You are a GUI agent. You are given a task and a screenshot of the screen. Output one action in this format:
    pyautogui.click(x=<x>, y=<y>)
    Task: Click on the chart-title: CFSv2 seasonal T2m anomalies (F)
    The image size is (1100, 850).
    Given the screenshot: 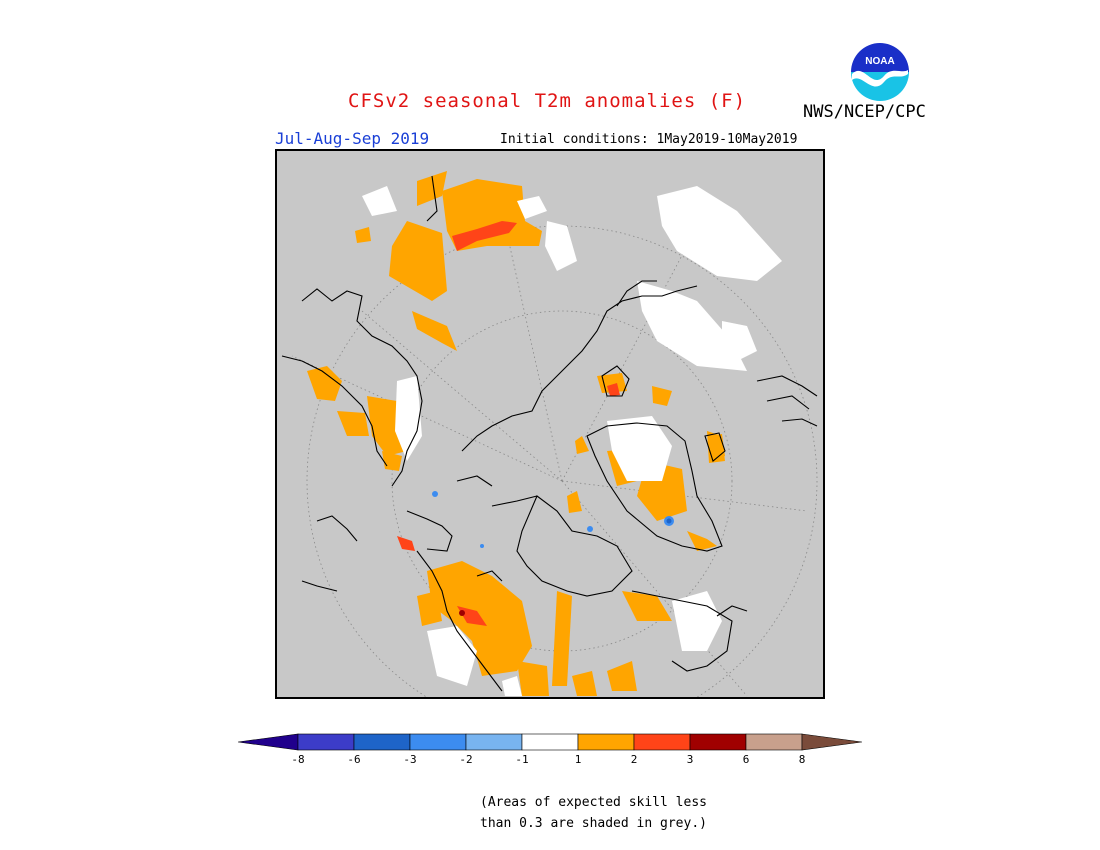 What is the action you would take?
    pyautogui.click(x=547, y=101)
    